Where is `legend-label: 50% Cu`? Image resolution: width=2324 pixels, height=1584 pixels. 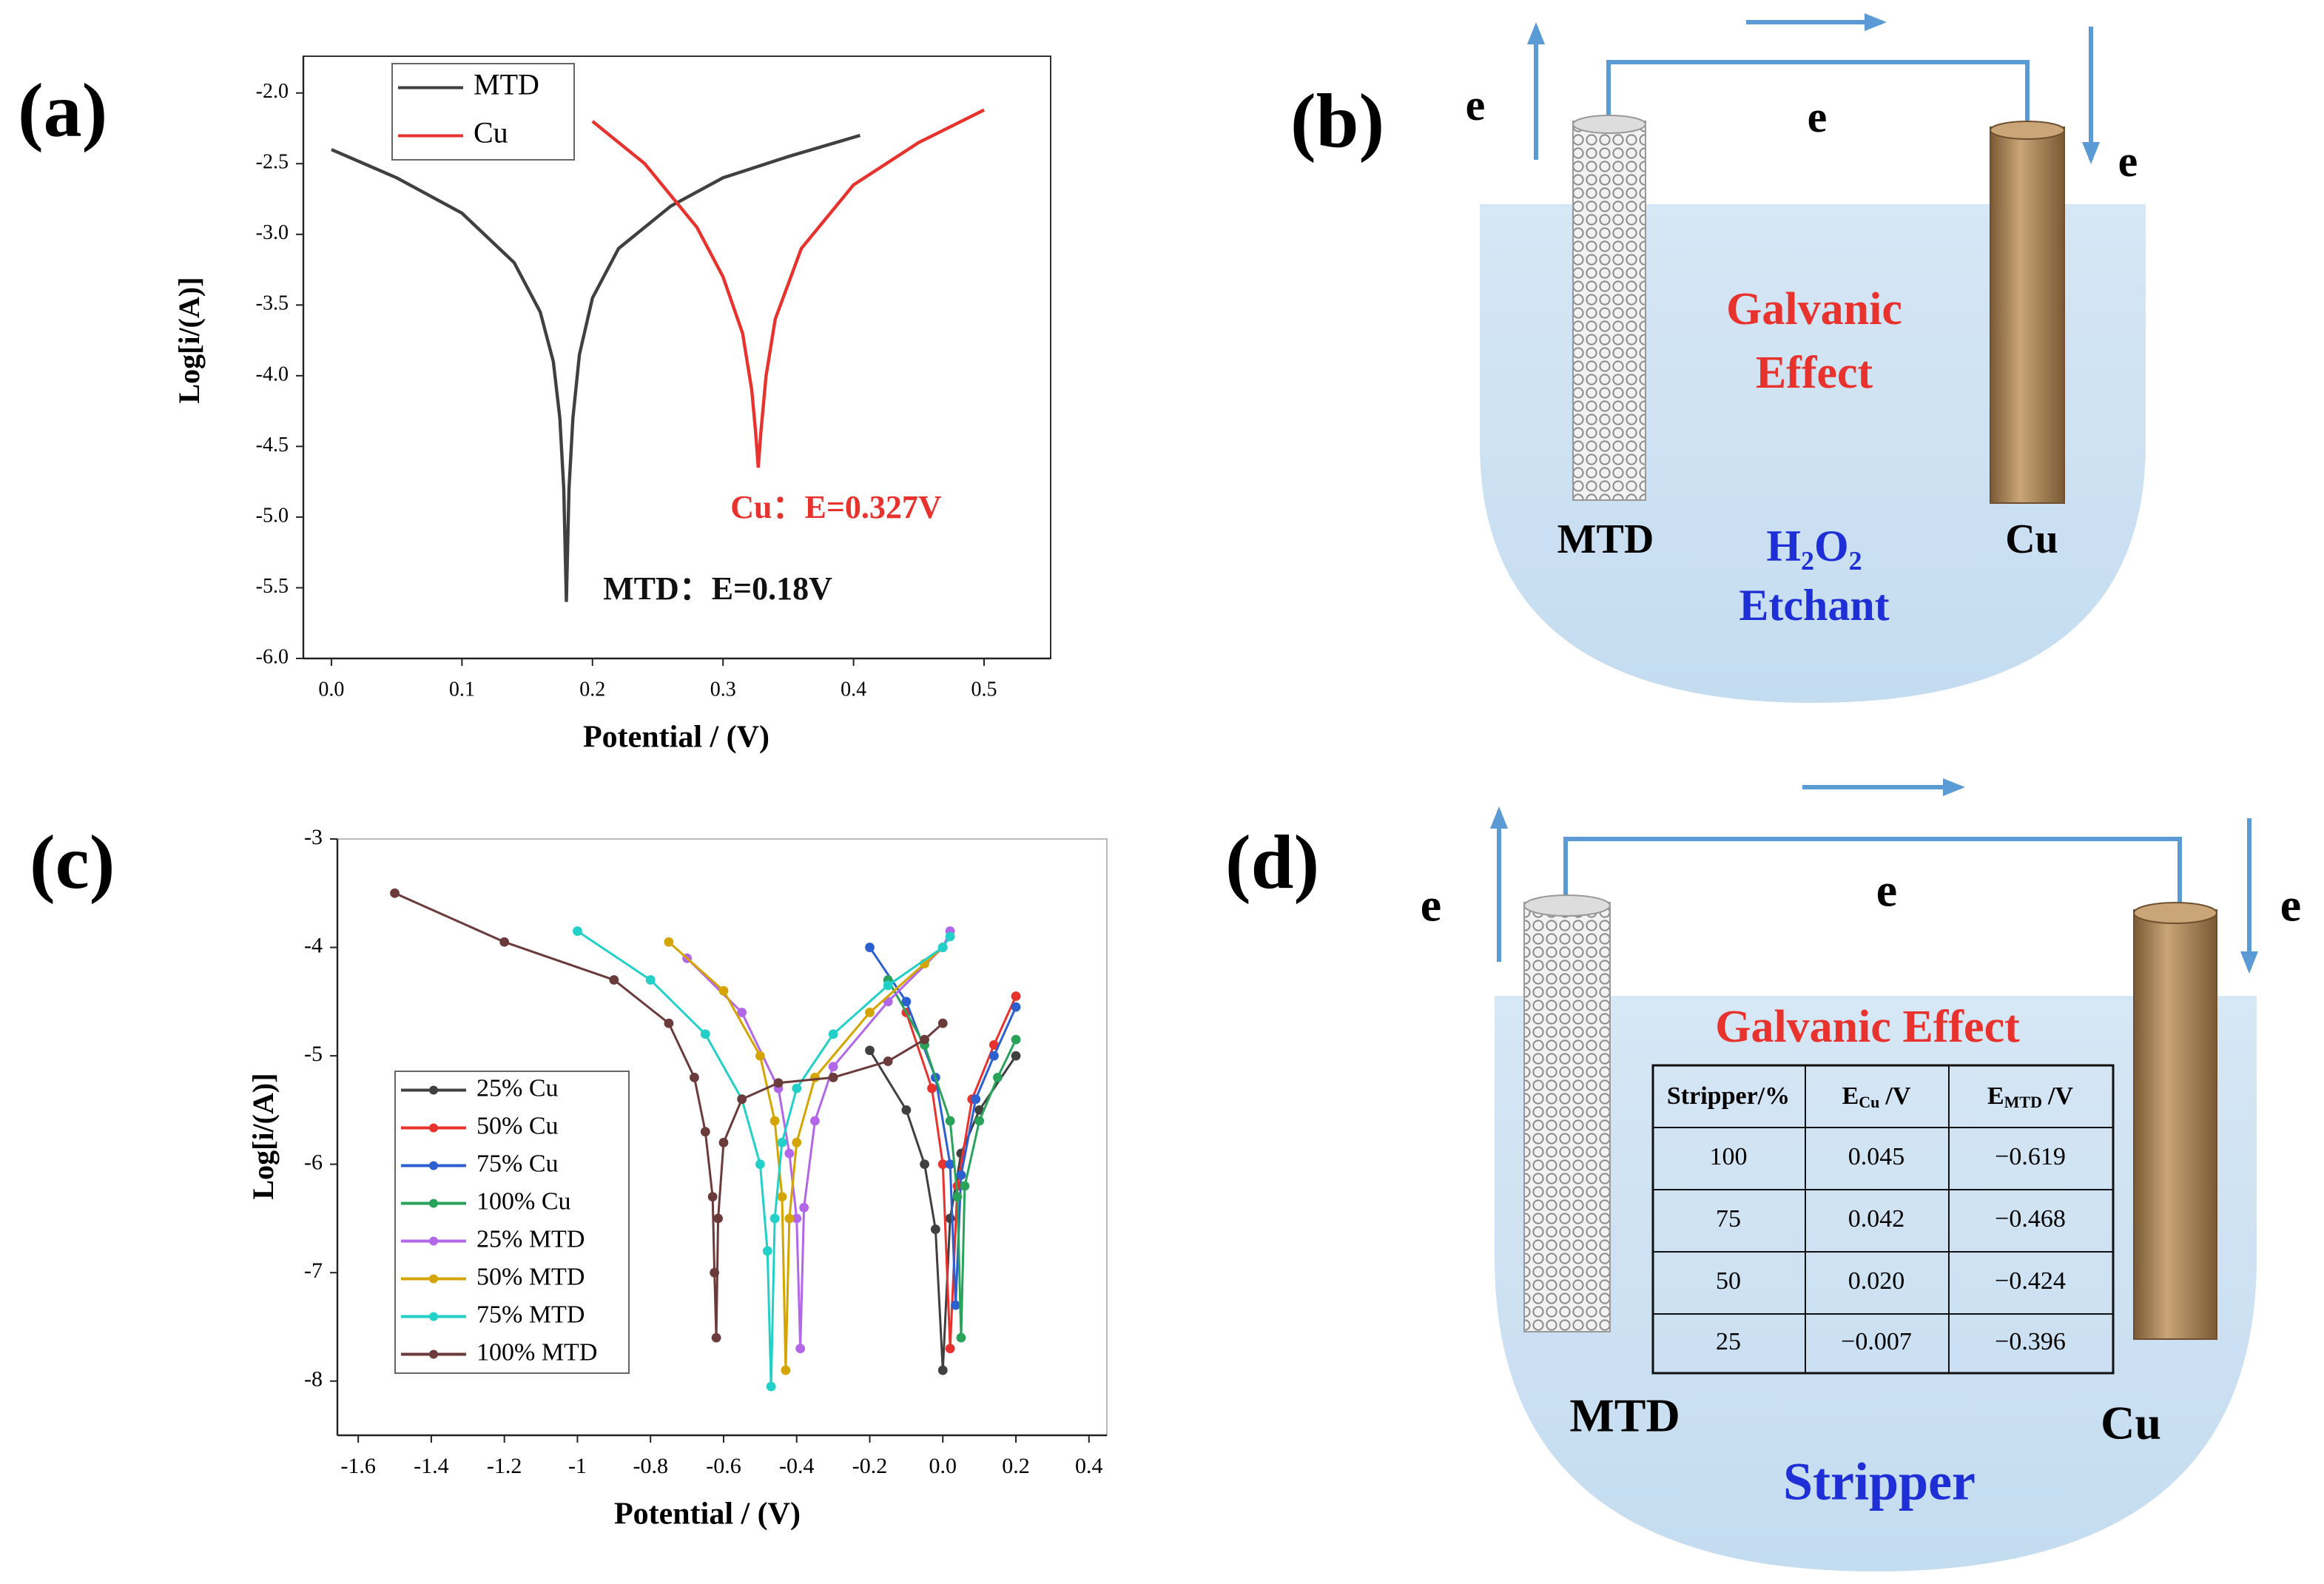
legend-label: 50% Cu is located at coordinates (517, 1125).